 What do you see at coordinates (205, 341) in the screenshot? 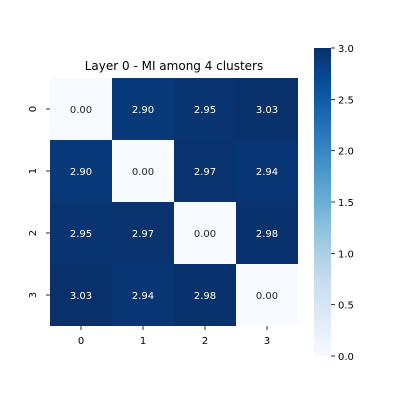
I see `x-tick-label: 2` at bounding box center [205, 341].